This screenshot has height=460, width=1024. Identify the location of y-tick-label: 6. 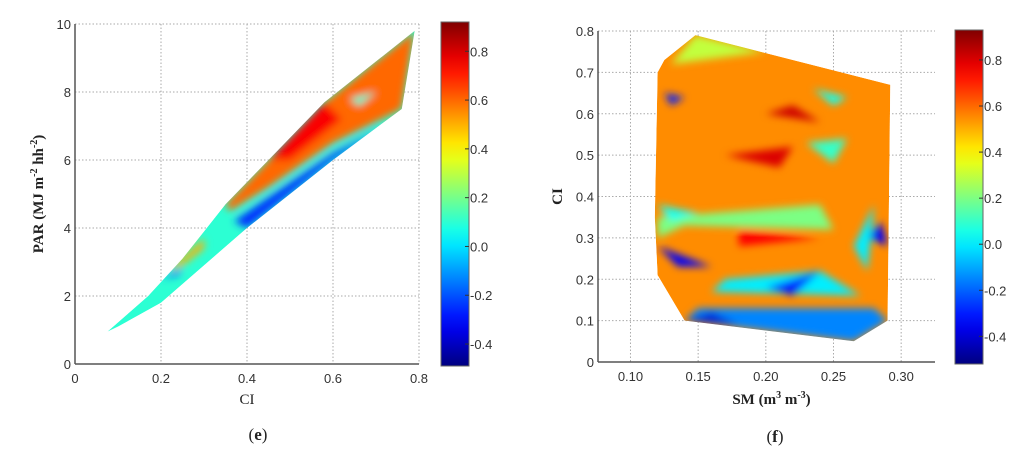
(67, 160).